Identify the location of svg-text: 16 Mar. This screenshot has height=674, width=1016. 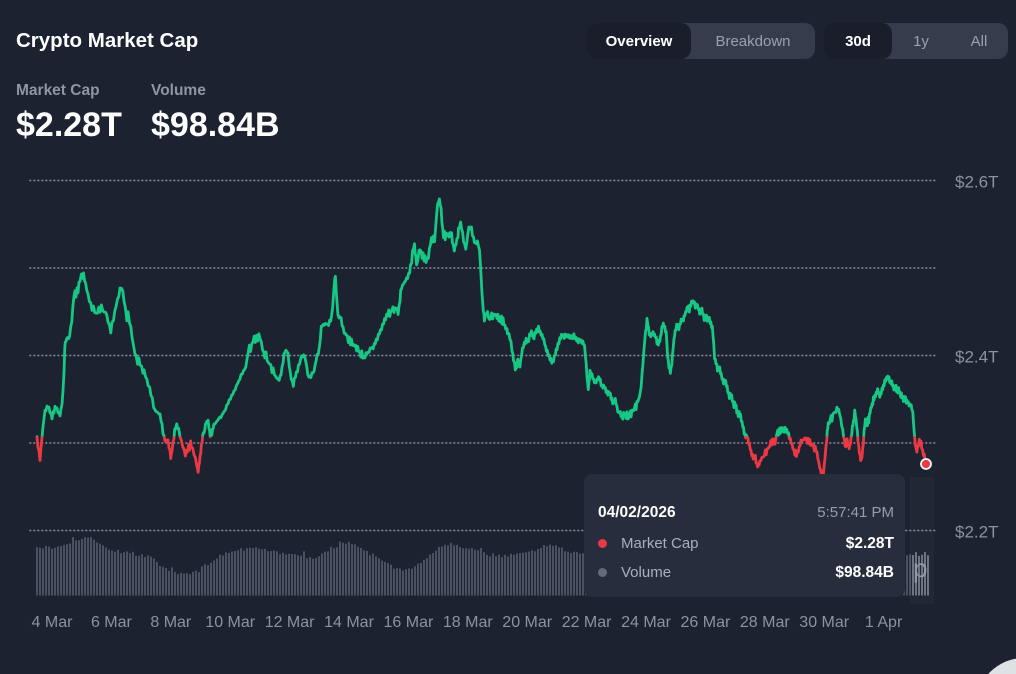
(409, 622).